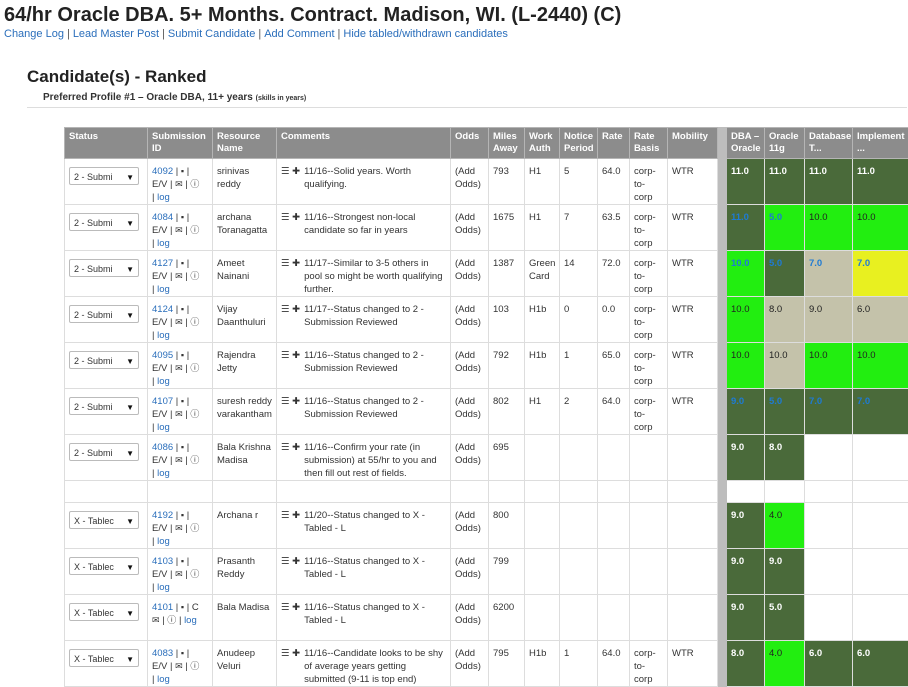 The width and height of the screenshot is (908, 687). Describe the element at coordinates (162, 263) in the screenshot. I see `submission-id-link: 4127` at that location.